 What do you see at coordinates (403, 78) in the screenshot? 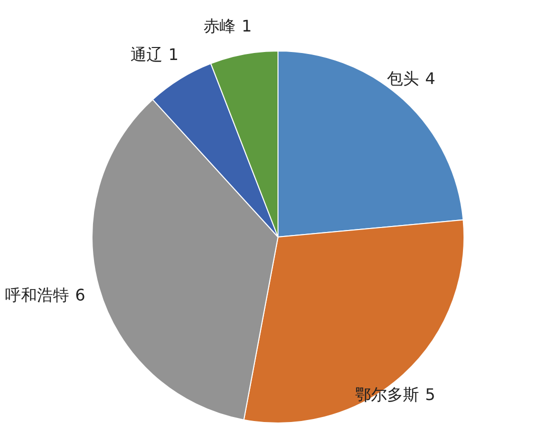
I see `slice-label: 包头` at bounding box center [403, 78].